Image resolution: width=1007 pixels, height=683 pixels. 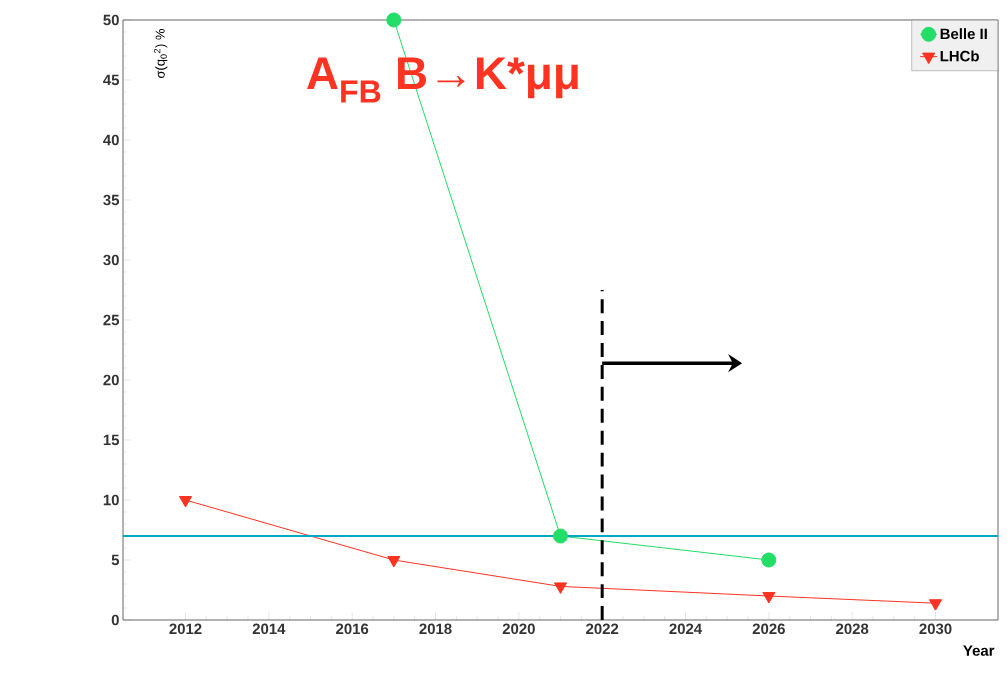 What do you see at coordinates (352, 629) in the screenshot?
I see `x-tick-label: 2016` at bounding box center [352, 629].